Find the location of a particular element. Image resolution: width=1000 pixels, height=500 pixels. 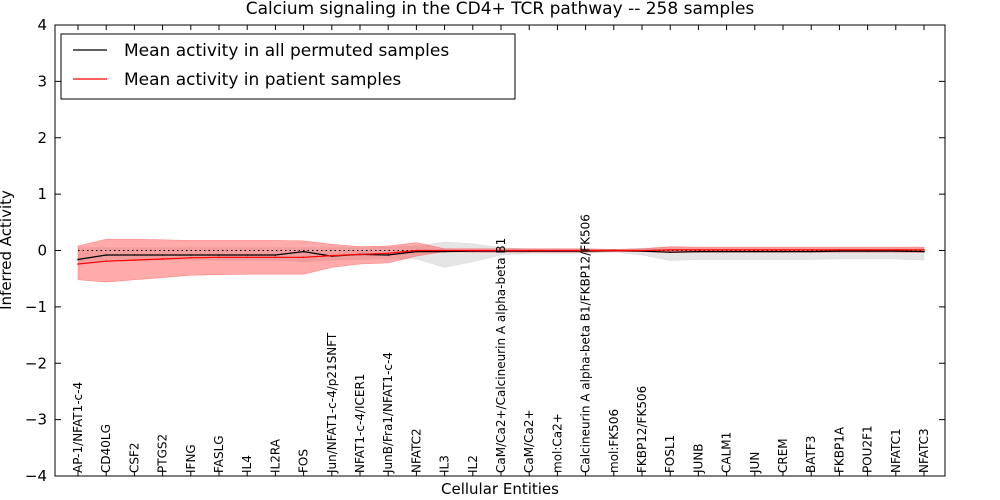

x-category-label: FKBP12/FK506 is located at coordinates (642, 429).